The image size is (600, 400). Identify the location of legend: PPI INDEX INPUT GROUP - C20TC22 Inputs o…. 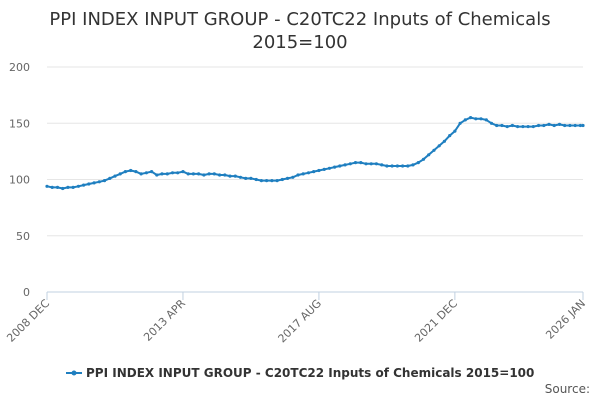
(300, 373).